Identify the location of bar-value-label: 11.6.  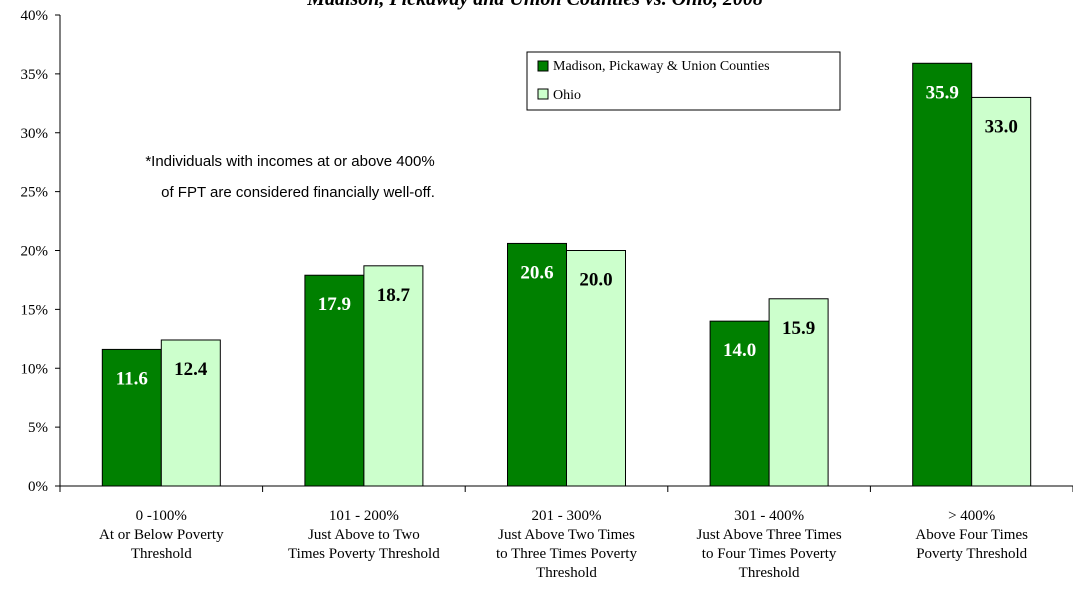
(132, 378).